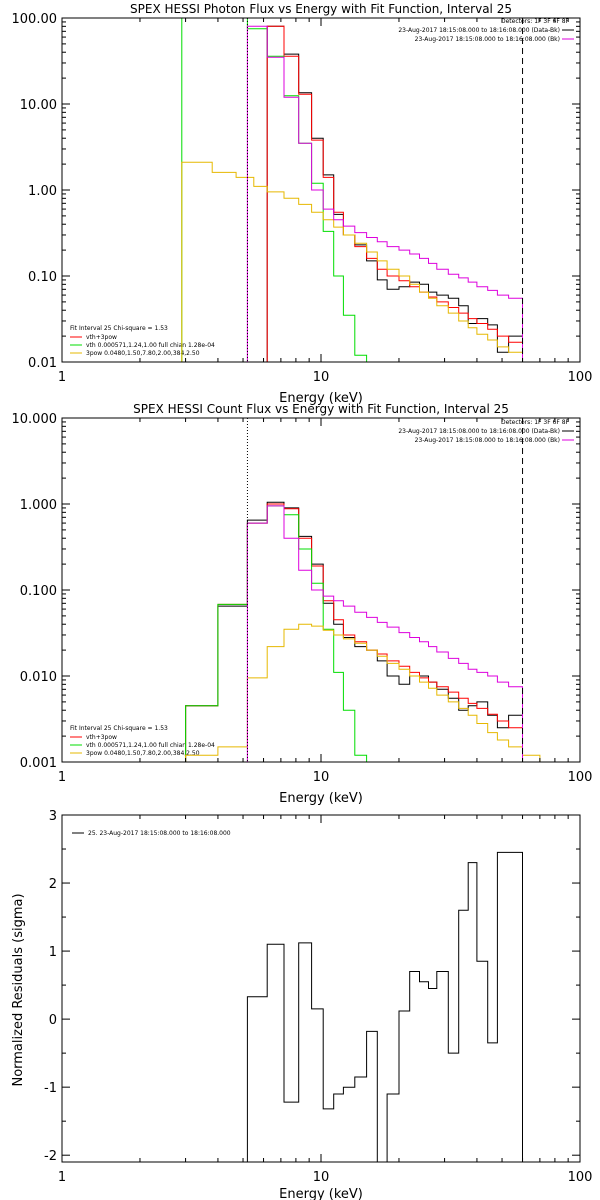  I want to click on residuals-series-25-23-aug-2017-18-15-08-, so click(384, 1006).